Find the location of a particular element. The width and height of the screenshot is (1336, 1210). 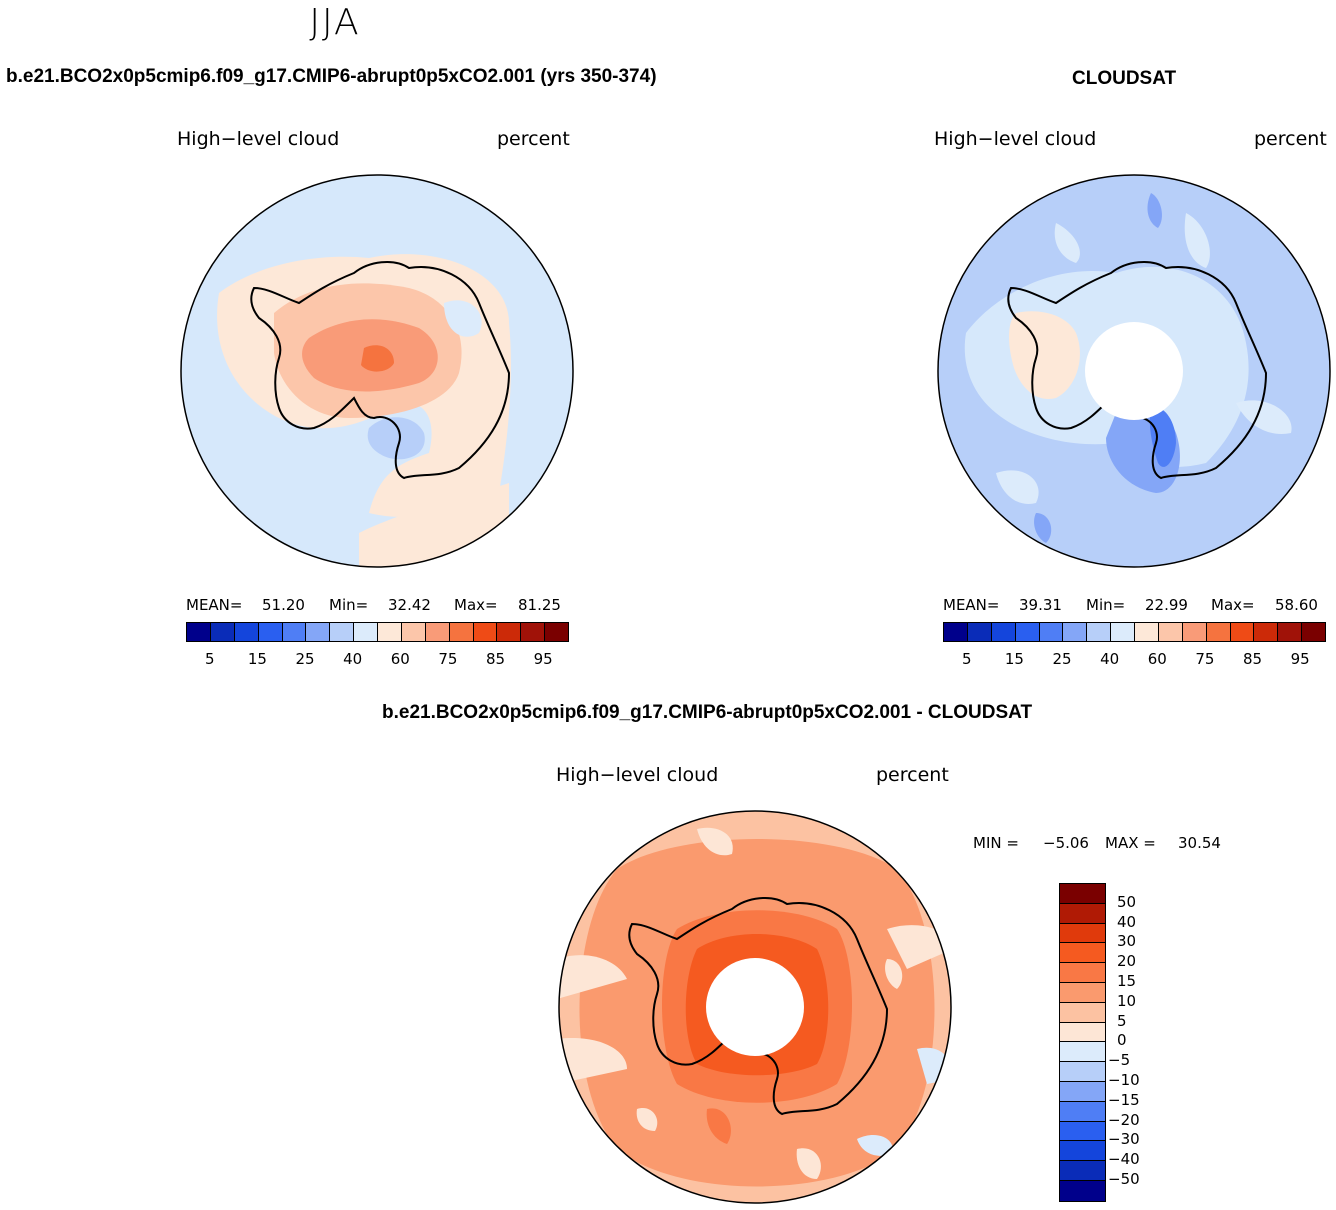

model-max-label: Max= is located at coordinates (476, 605).